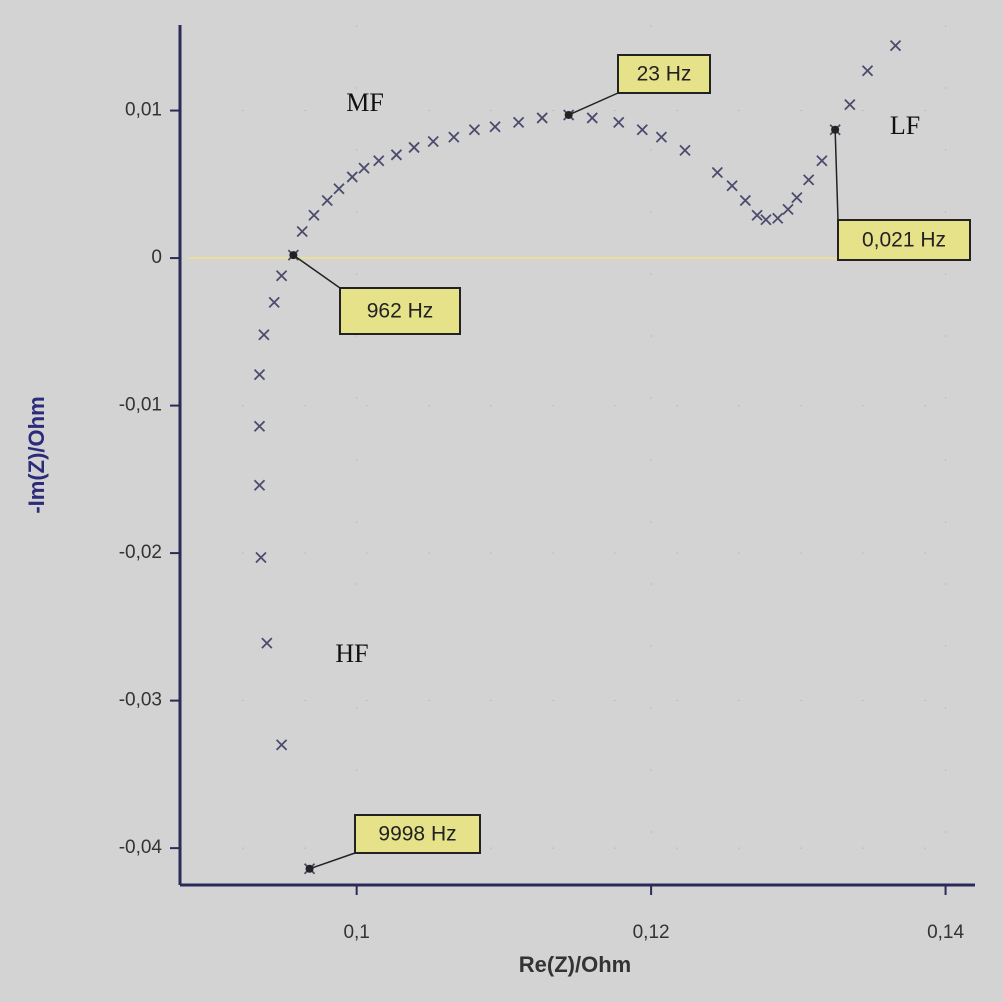 The height and width of the screenshot is (1002, 1003). I want to click on region-label: HF, so click(351, 653).